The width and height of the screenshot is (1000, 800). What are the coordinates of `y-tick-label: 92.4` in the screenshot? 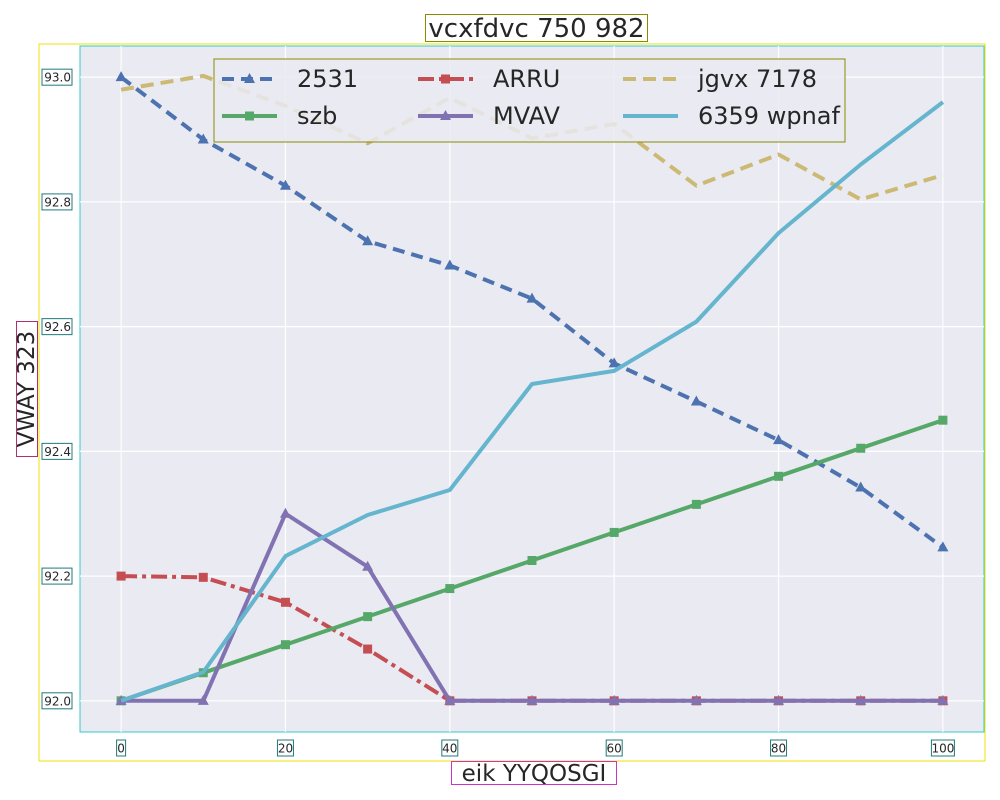 It's located at (57, 452).